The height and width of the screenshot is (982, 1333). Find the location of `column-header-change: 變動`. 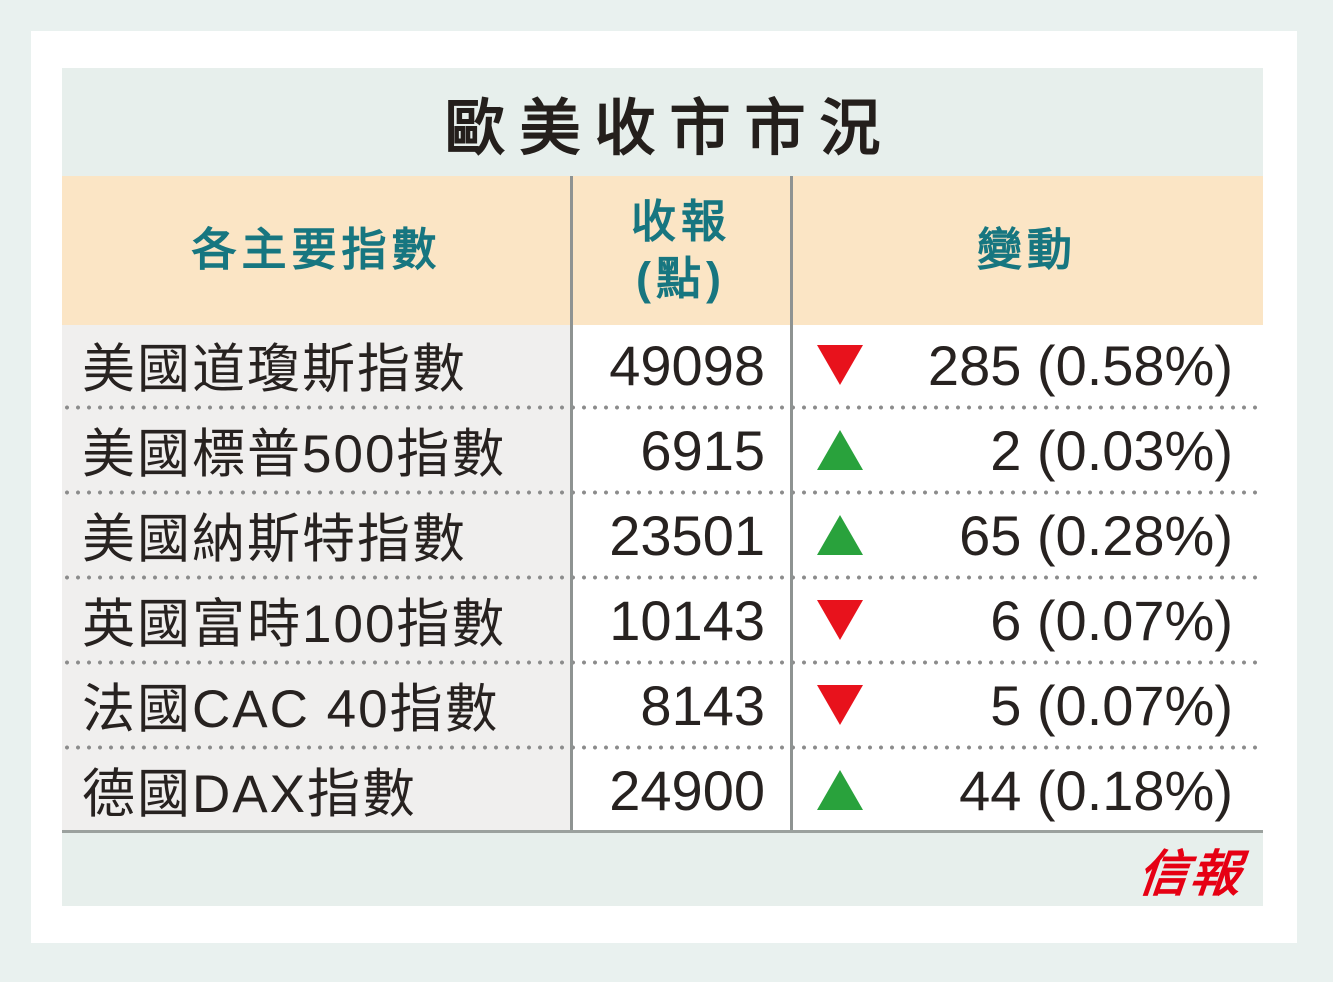

column-header-change: 變動 is located at coordinates (1026, 250).